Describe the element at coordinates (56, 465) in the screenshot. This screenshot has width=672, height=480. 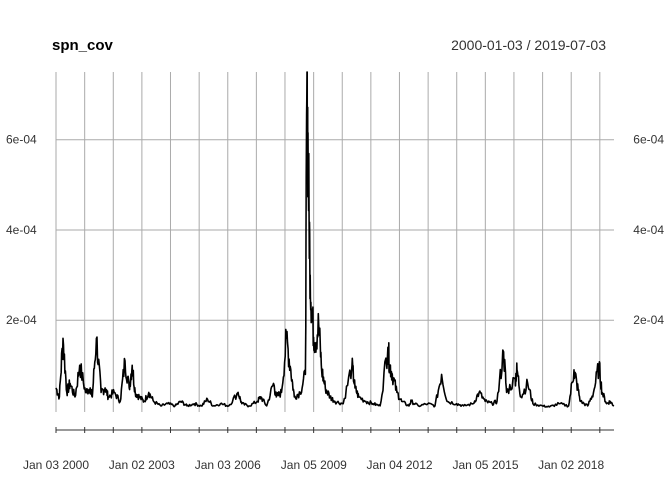
I see `x-tick-label: Jan 03 2000` at that location.